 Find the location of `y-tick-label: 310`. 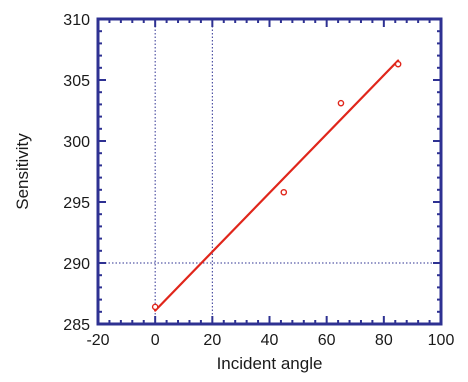

y-tick-label: 310 is located at coordinates (76, 20).